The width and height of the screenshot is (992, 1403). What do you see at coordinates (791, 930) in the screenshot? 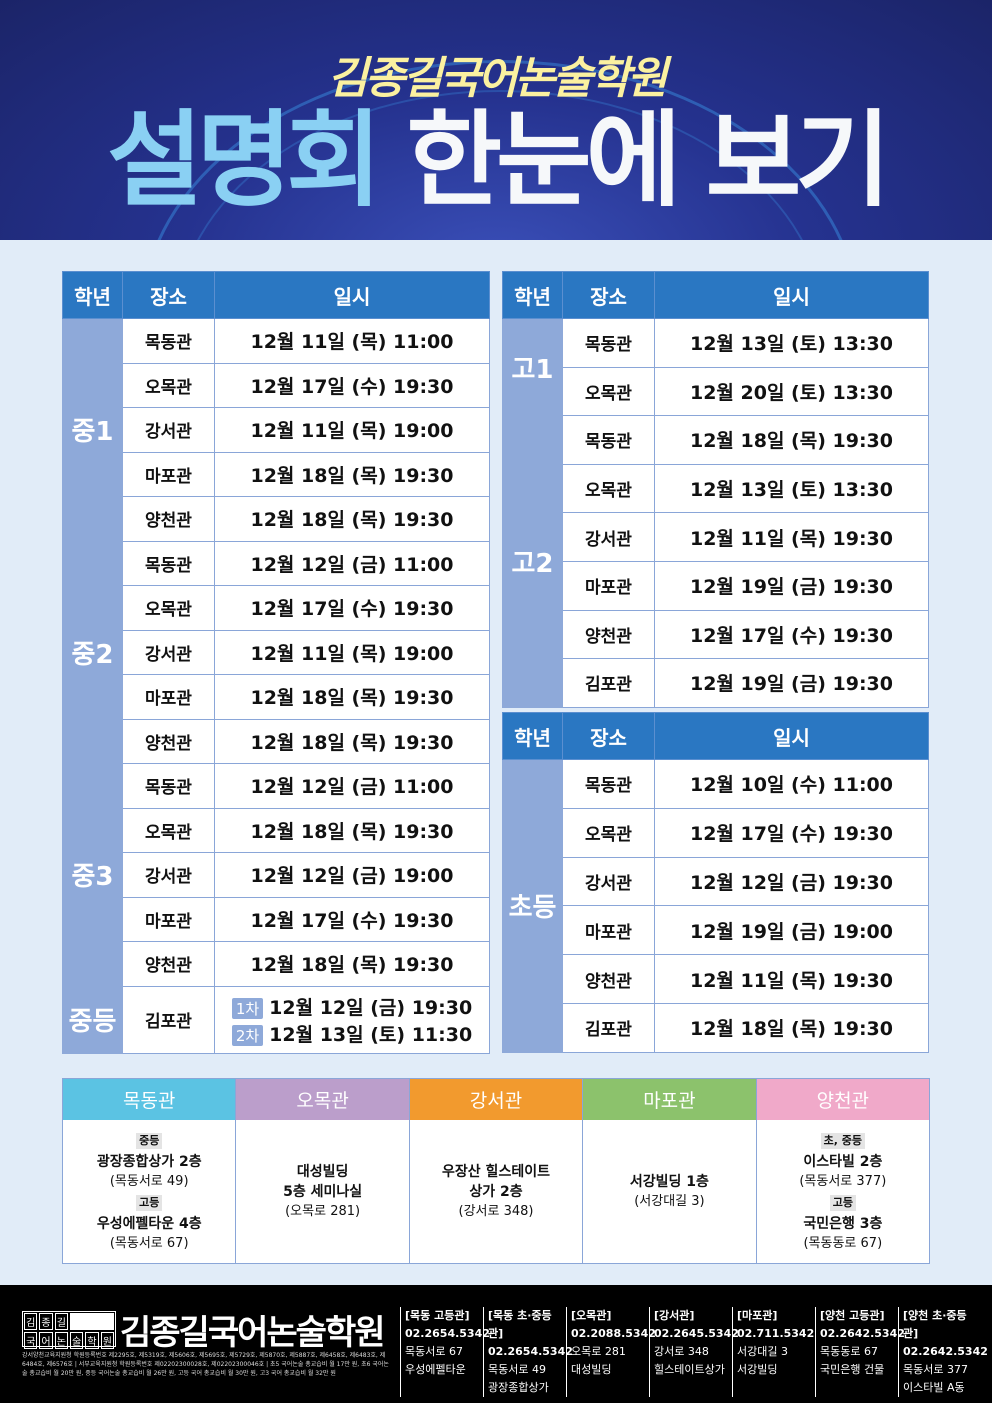
I see `date-cell: 12월 19일 (금) 19:00` at bounding box center [791, 930].